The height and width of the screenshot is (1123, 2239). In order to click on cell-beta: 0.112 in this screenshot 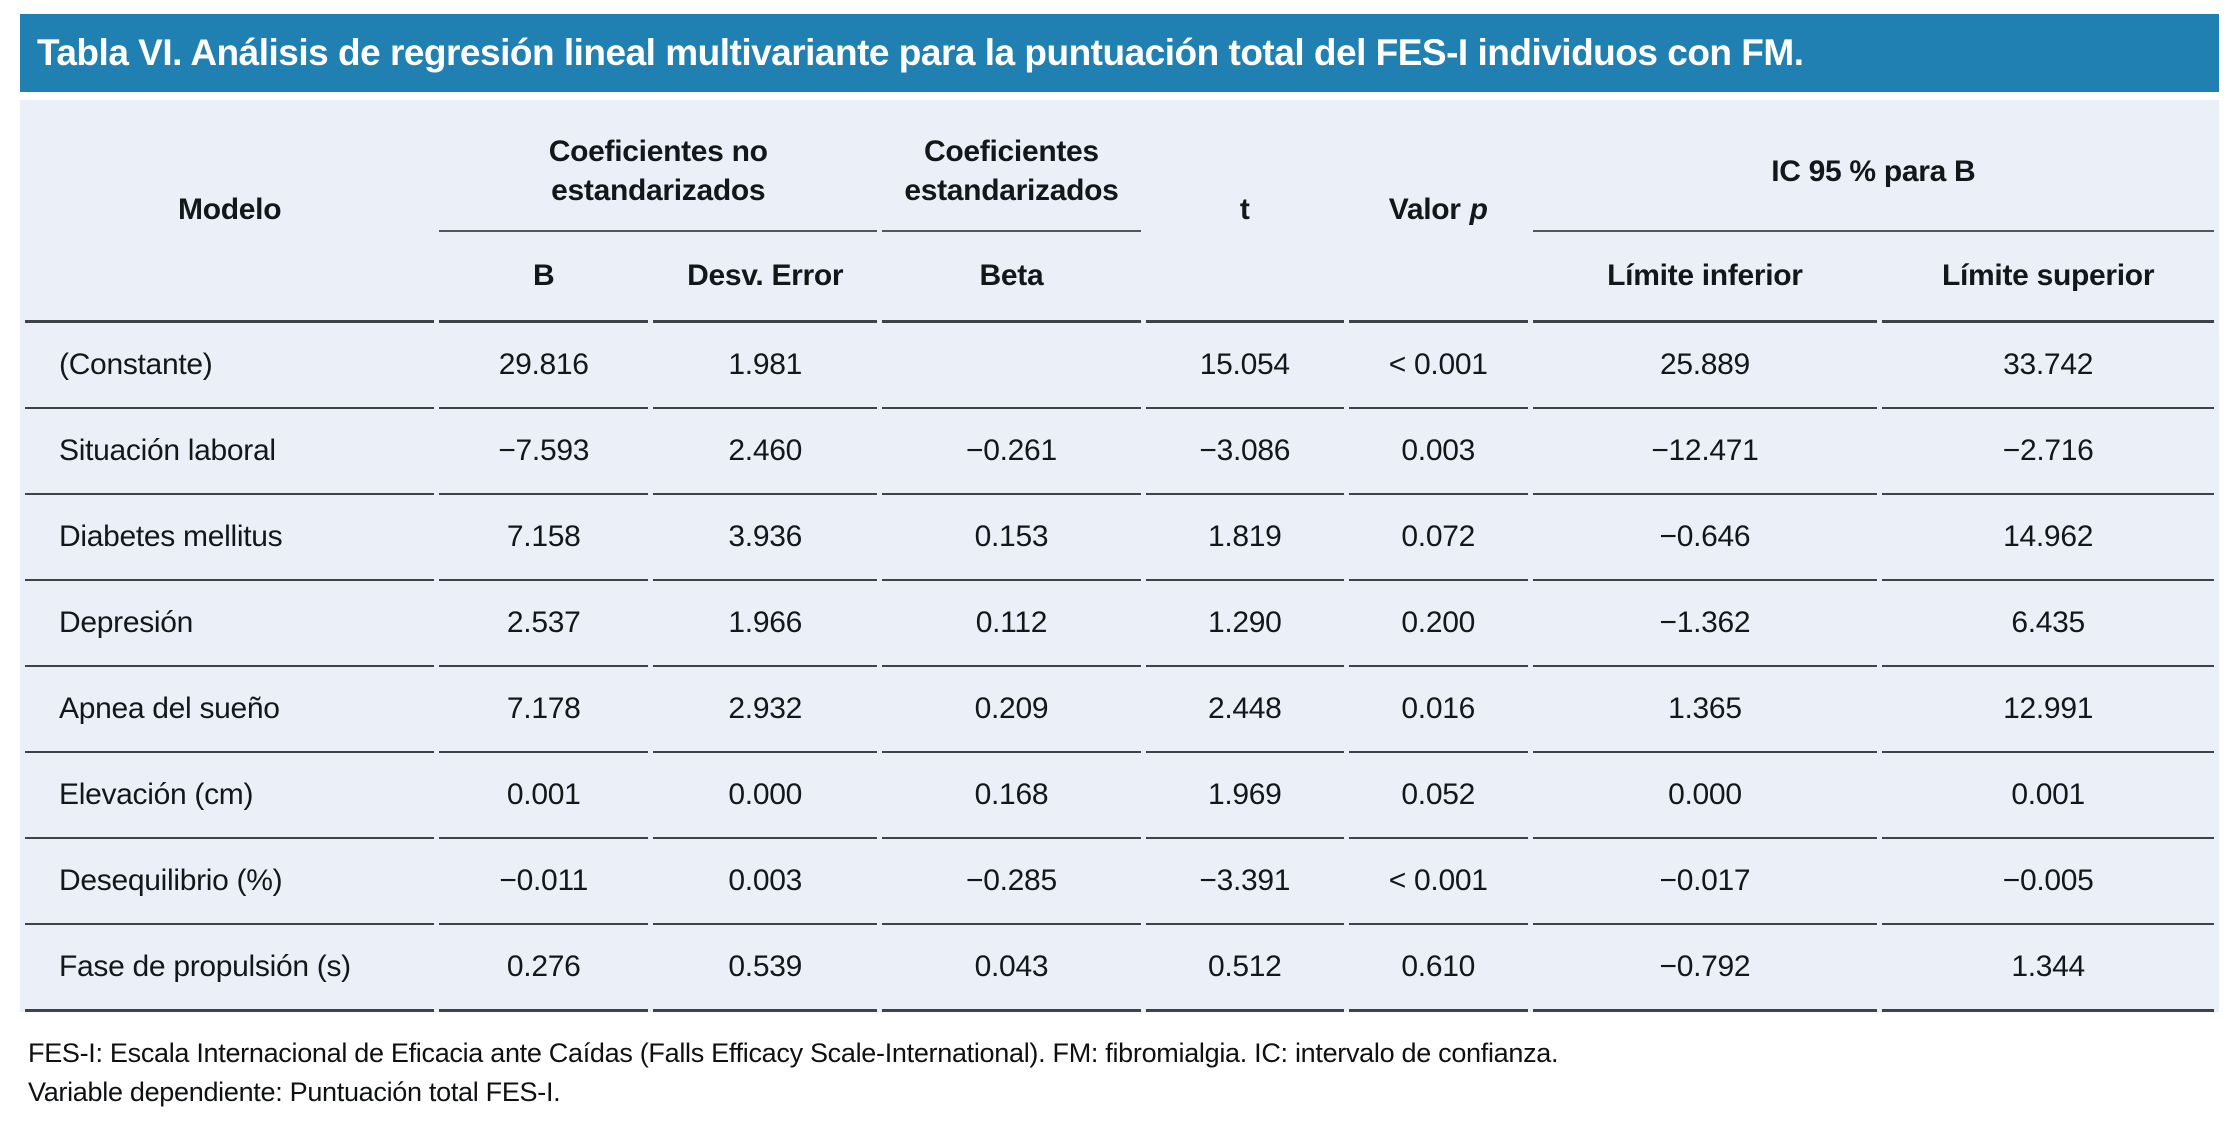, I will do `click(1011, 622)`.